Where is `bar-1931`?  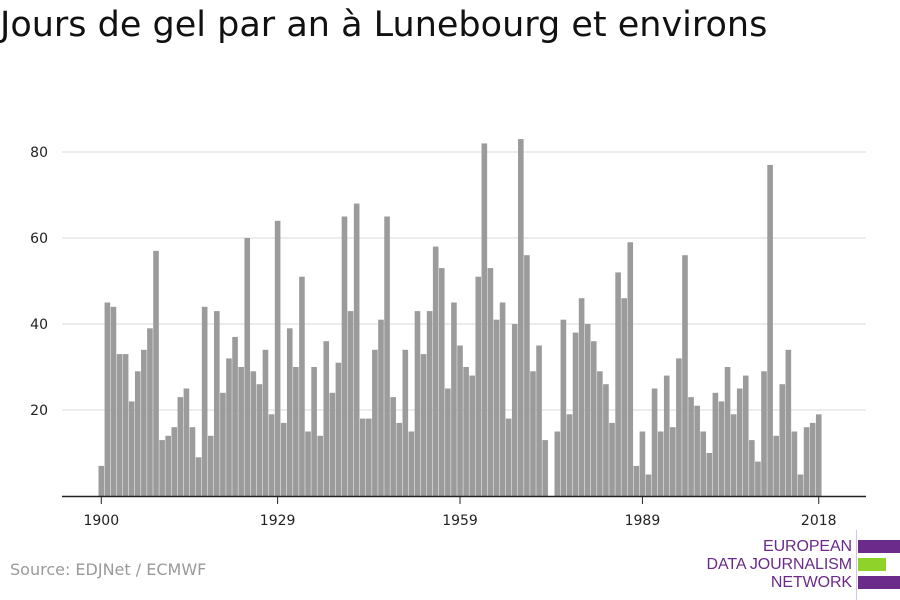 bar-1931 is located at coordinates (289, 412).